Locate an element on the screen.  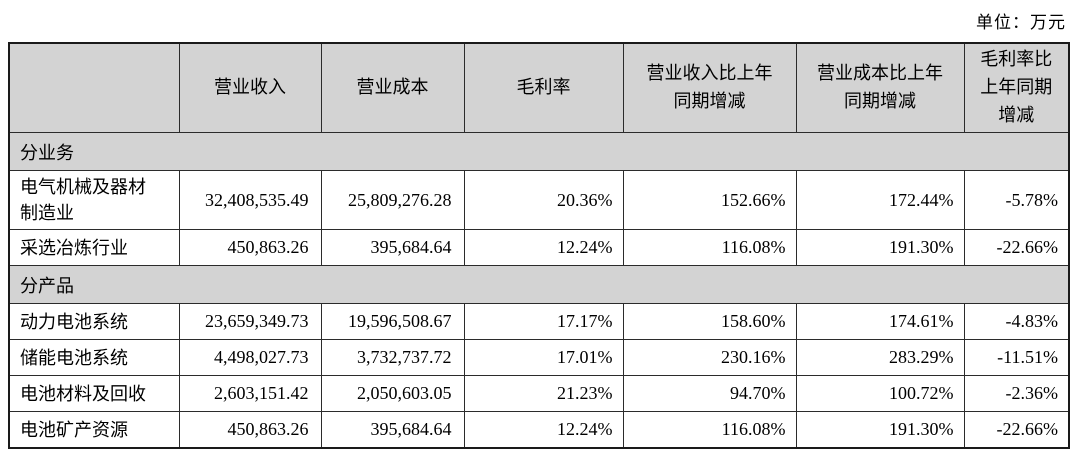
percent-cell: 94.70% is located at coordinates (709, 394).